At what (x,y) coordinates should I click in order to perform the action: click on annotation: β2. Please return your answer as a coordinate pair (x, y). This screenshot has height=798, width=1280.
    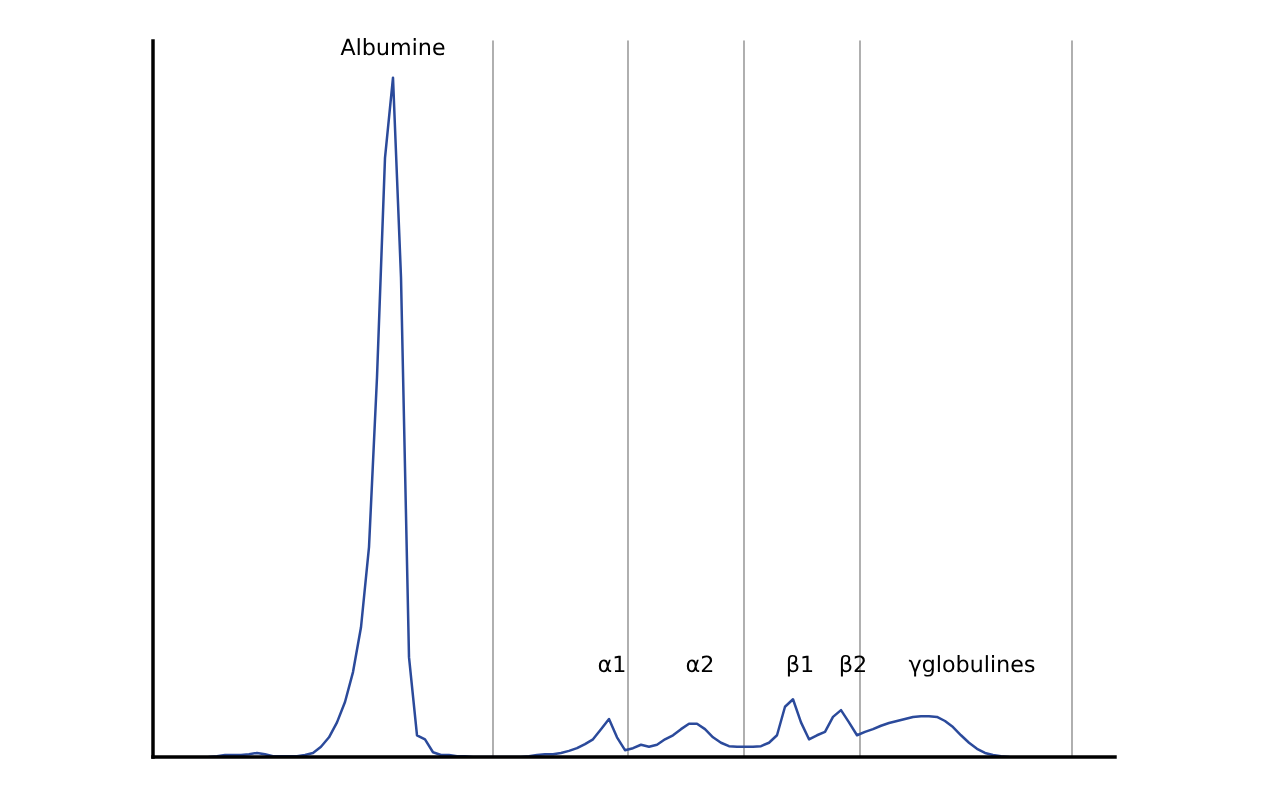
    Looking at the image, I should click on (852, 665).